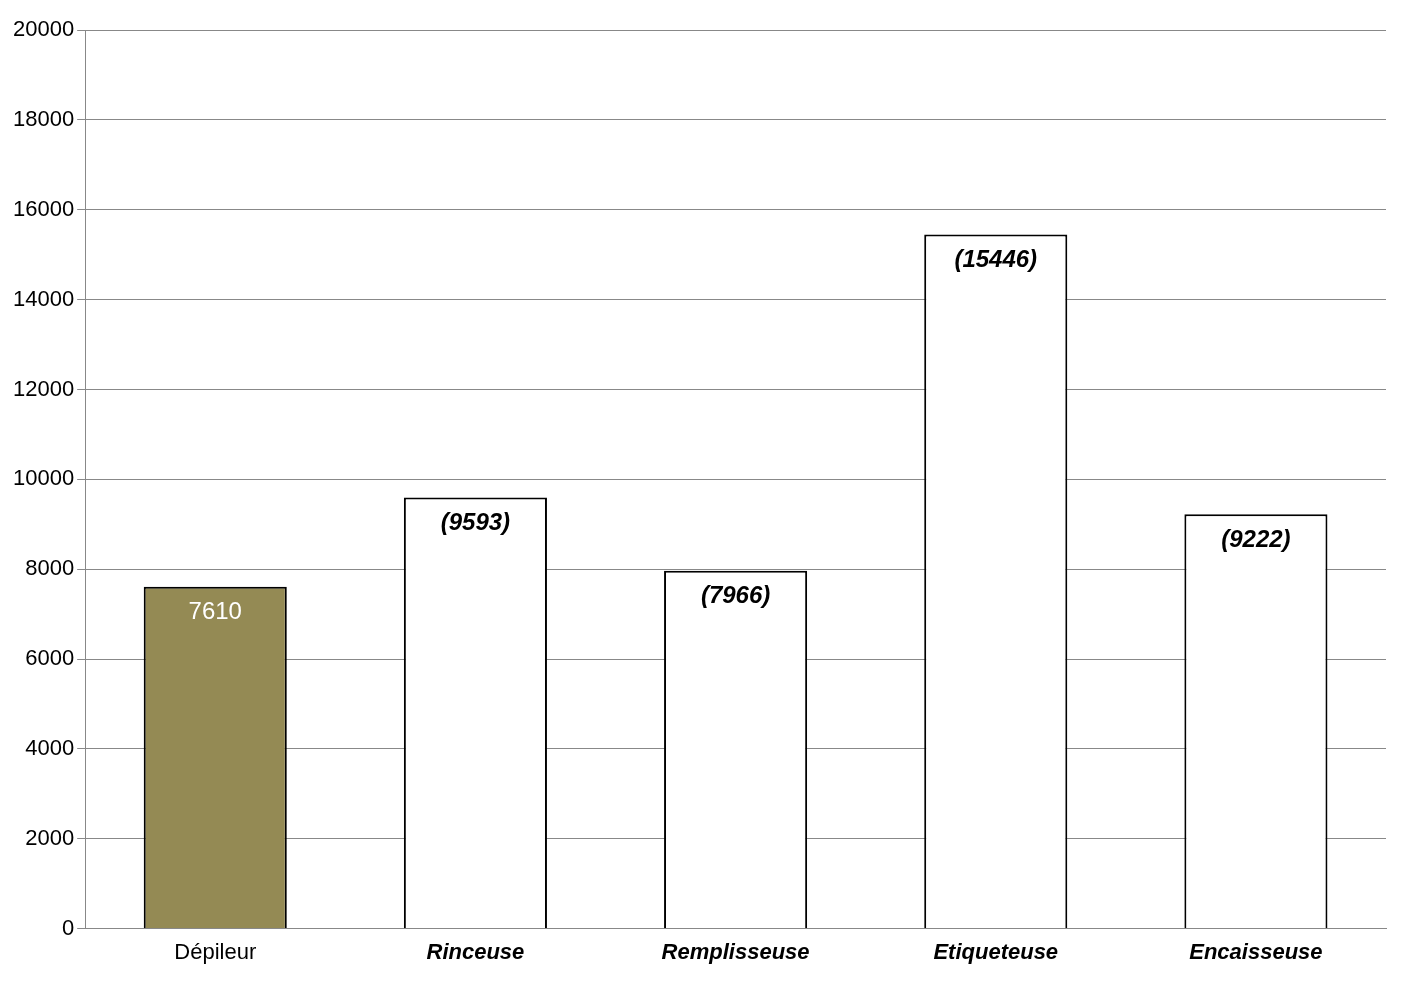  Describe the element at coordinates (43, 298) in the screenshot. I see `y-tick-label: 14000` at that location.